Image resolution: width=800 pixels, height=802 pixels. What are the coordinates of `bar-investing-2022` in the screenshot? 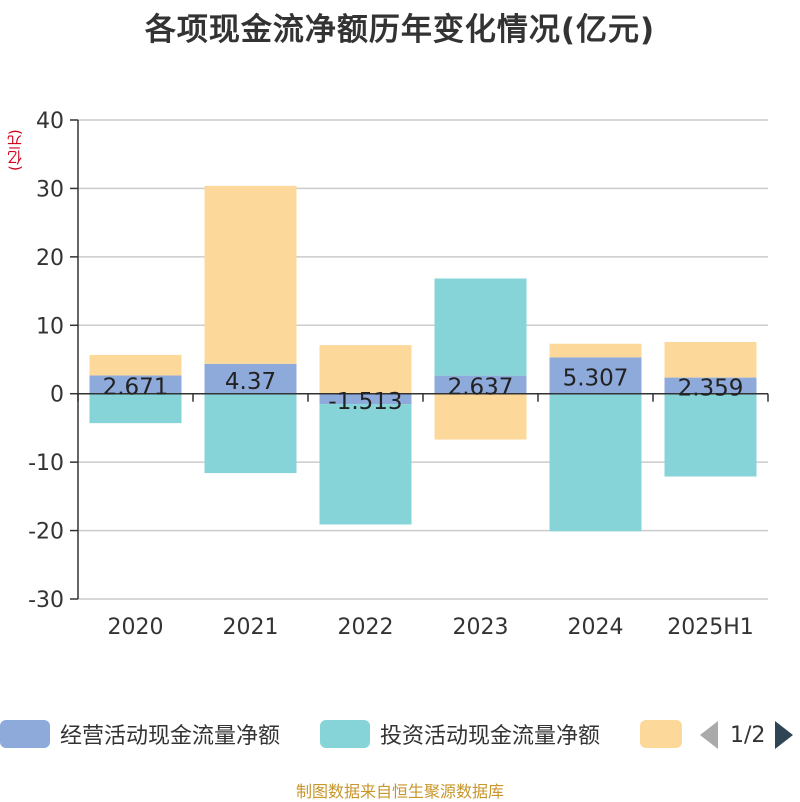 It's located at (365, 464).